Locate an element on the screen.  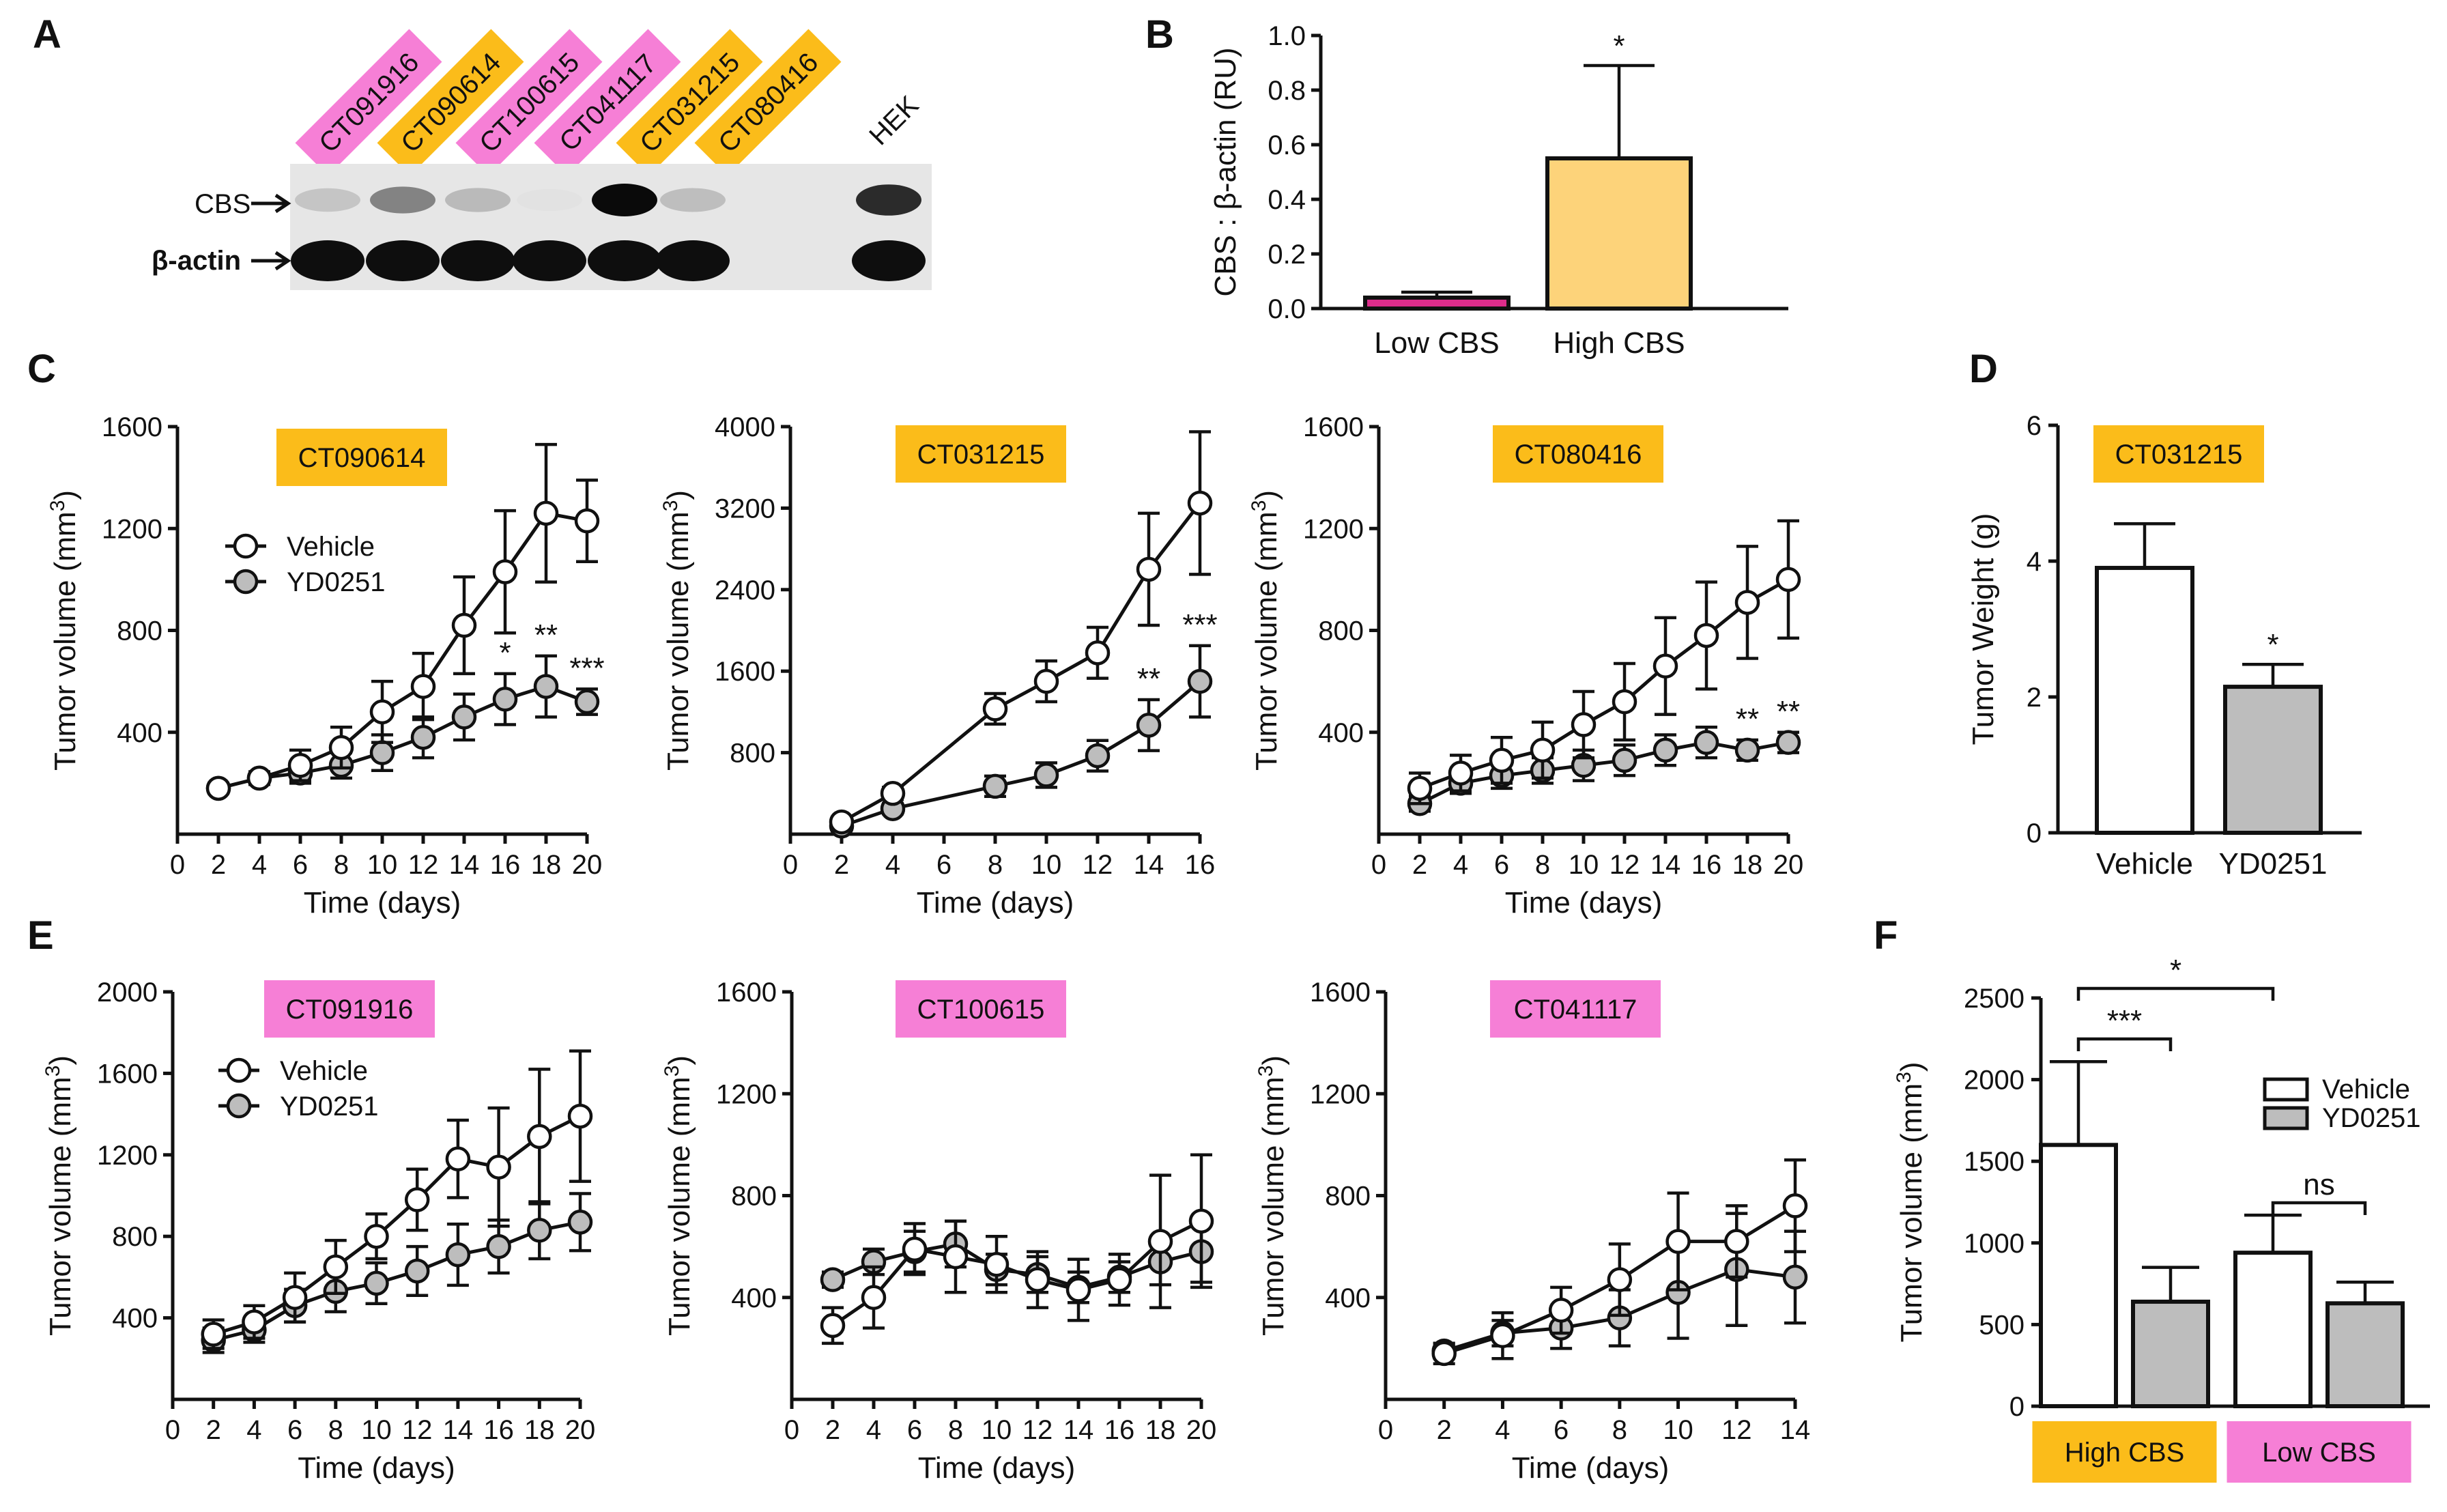
strain-tag: CT031215 is located at coordinates (981, 455).